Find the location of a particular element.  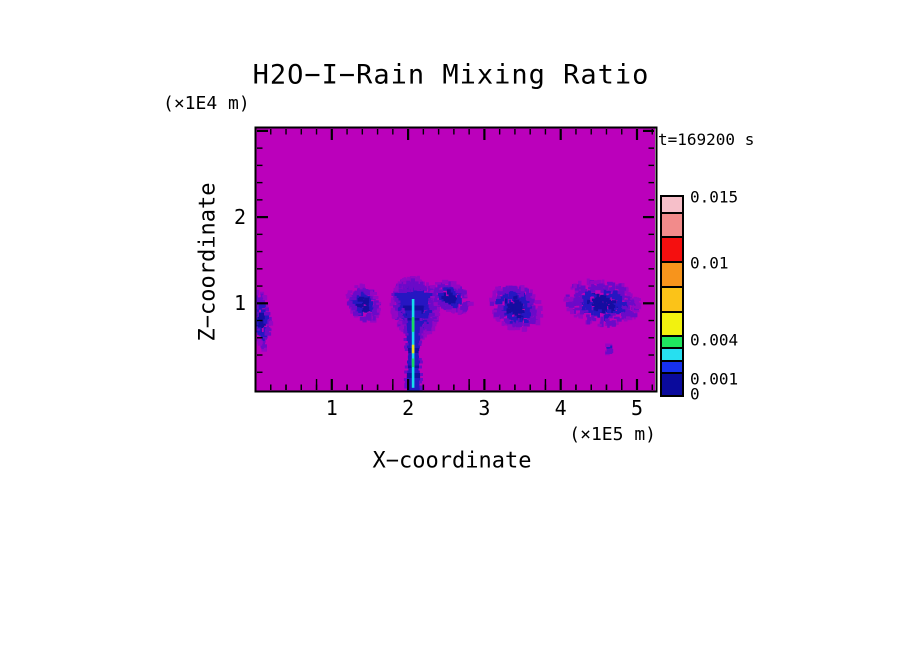

x-tick-label-3: 3 is located at coordinates (484, 408).